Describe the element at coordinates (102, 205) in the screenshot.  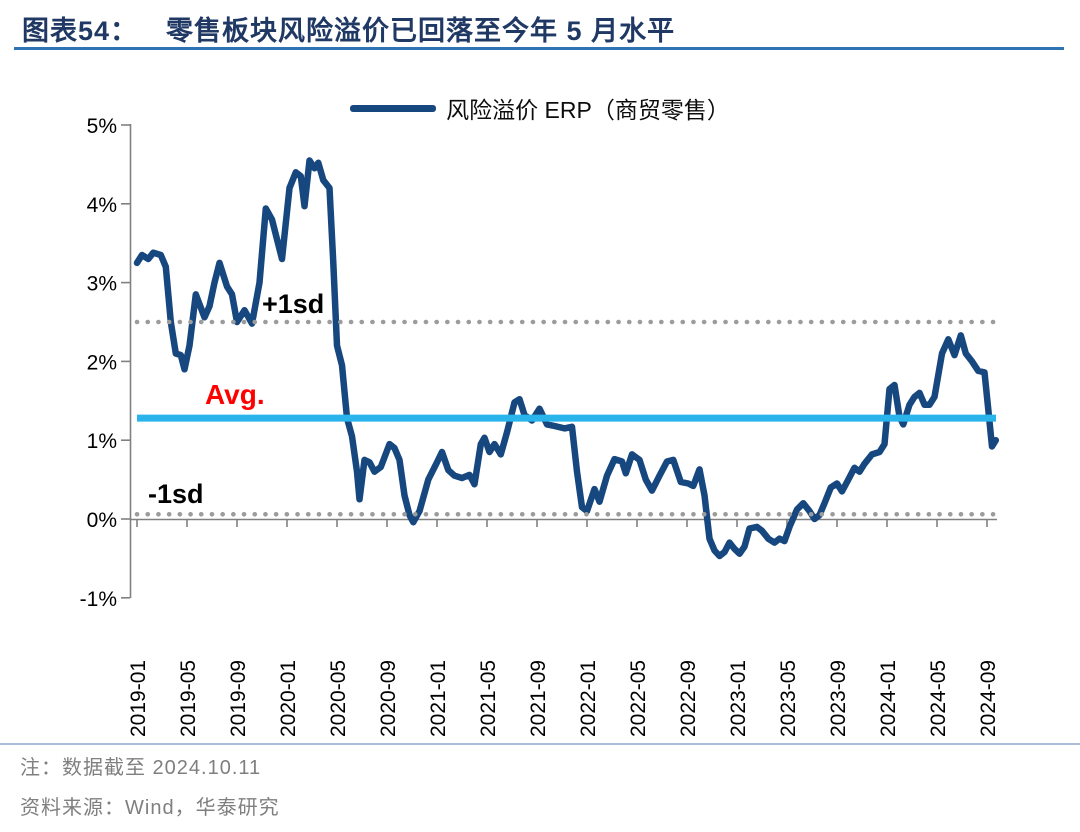
I see `y-tick-label: 4%` at that location.